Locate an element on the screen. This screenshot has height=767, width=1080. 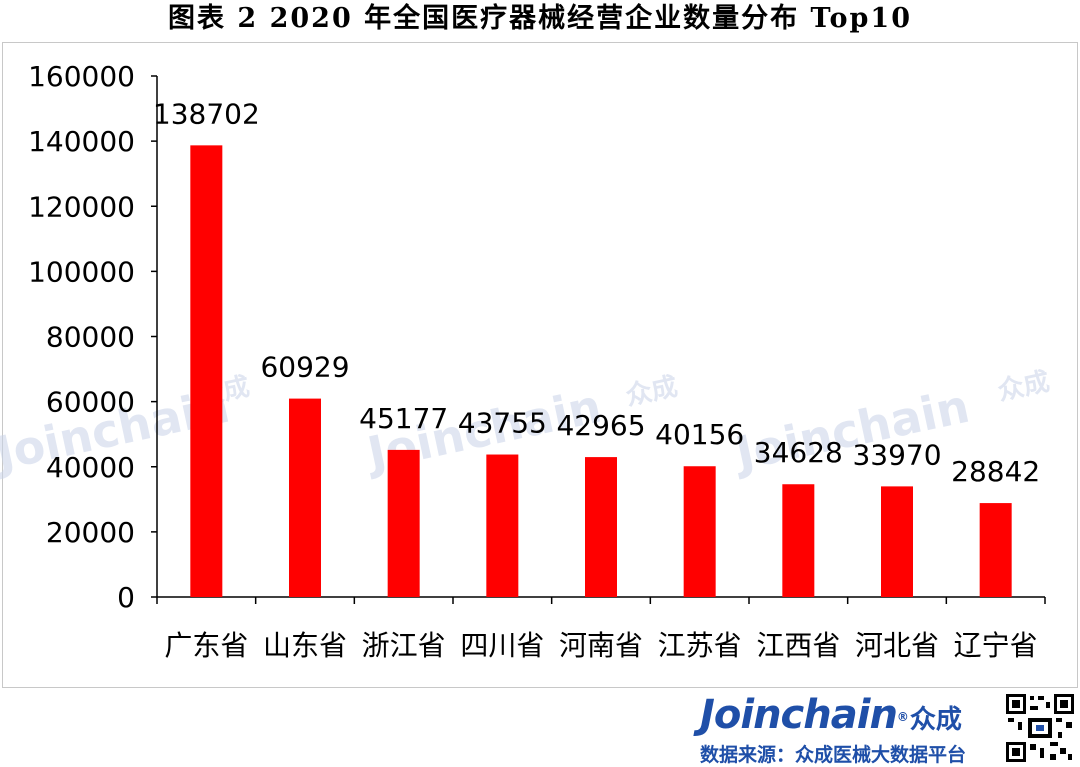
y-tick-label: 100000 is located at coordinates (81, 271).